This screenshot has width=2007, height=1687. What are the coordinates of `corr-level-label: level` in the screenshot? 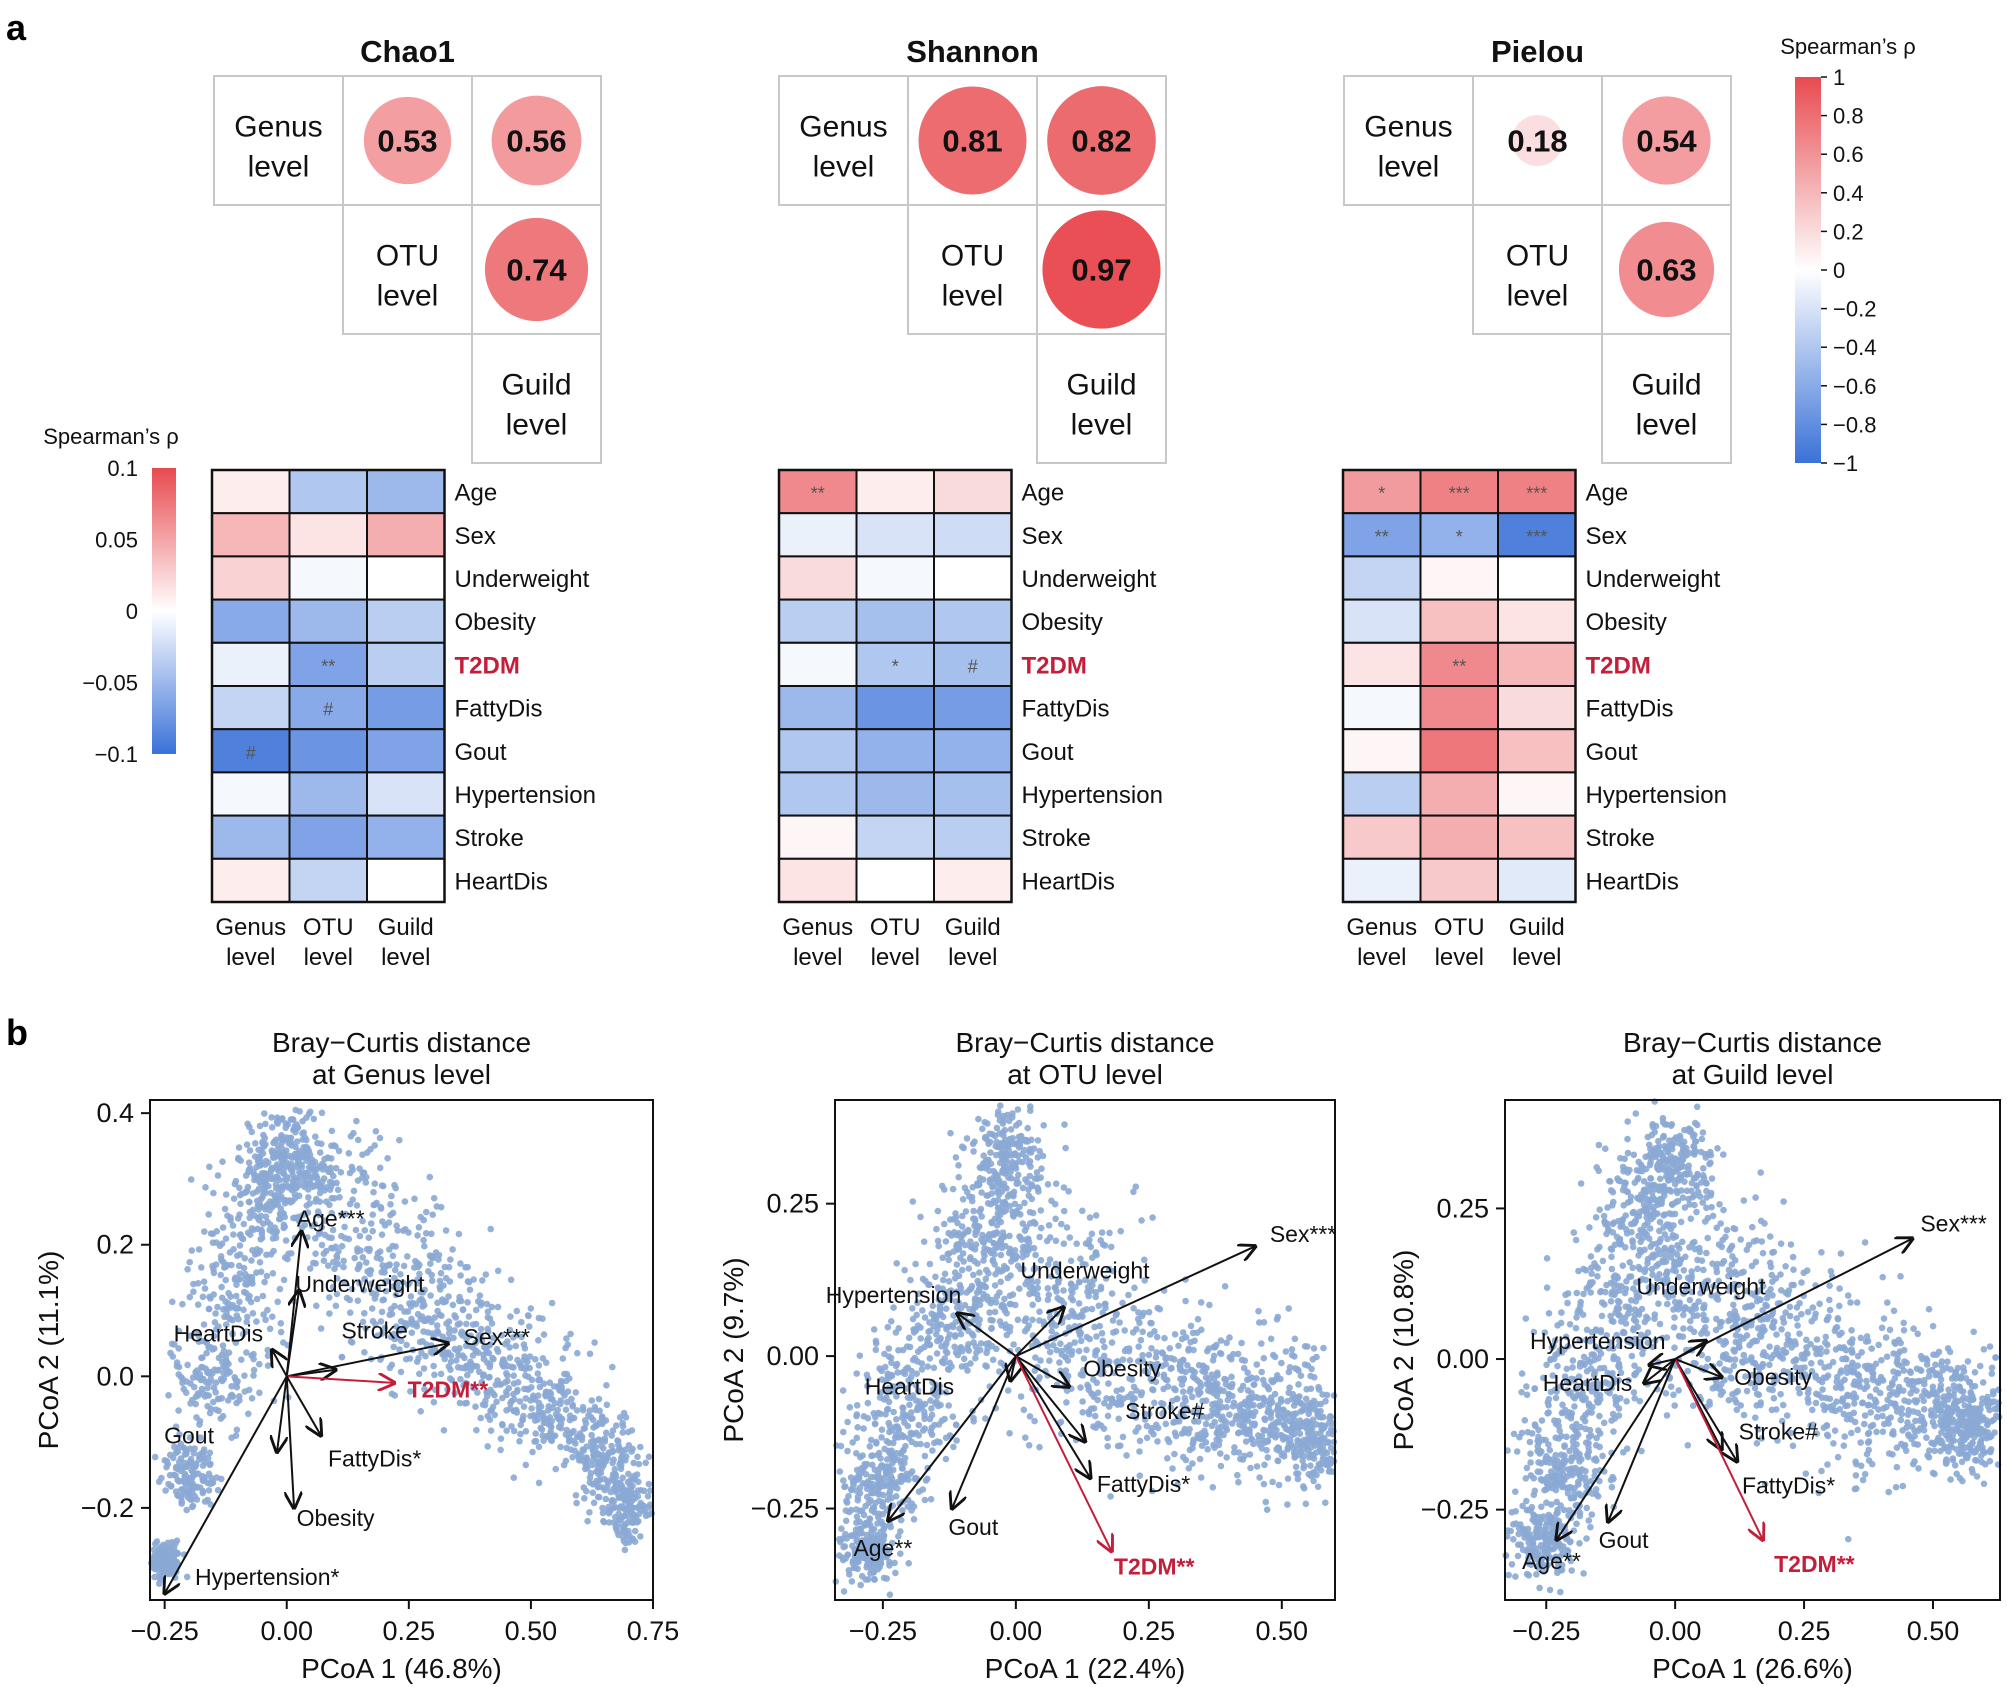 It's located at (1102, 425).